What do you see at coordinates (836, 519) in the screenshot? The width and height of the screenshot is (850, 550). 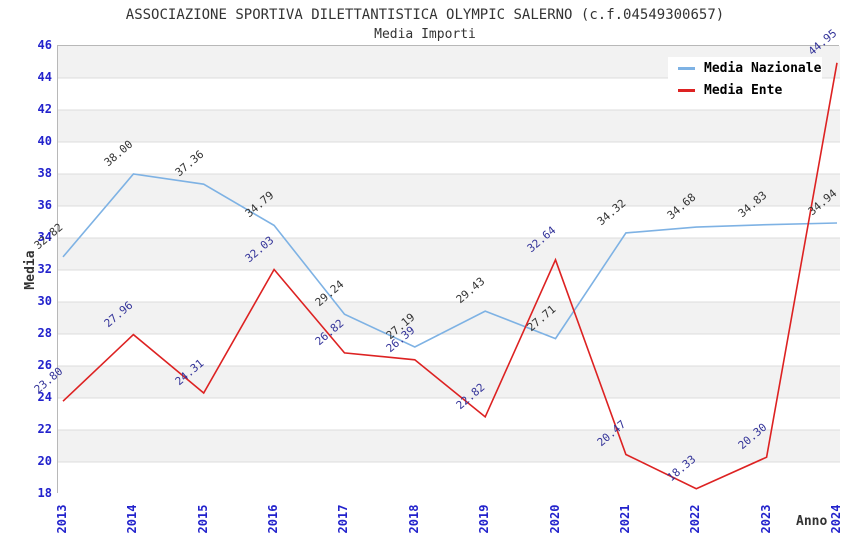 I see `x-tick-label: 2024` at bounding box center [836, 519].